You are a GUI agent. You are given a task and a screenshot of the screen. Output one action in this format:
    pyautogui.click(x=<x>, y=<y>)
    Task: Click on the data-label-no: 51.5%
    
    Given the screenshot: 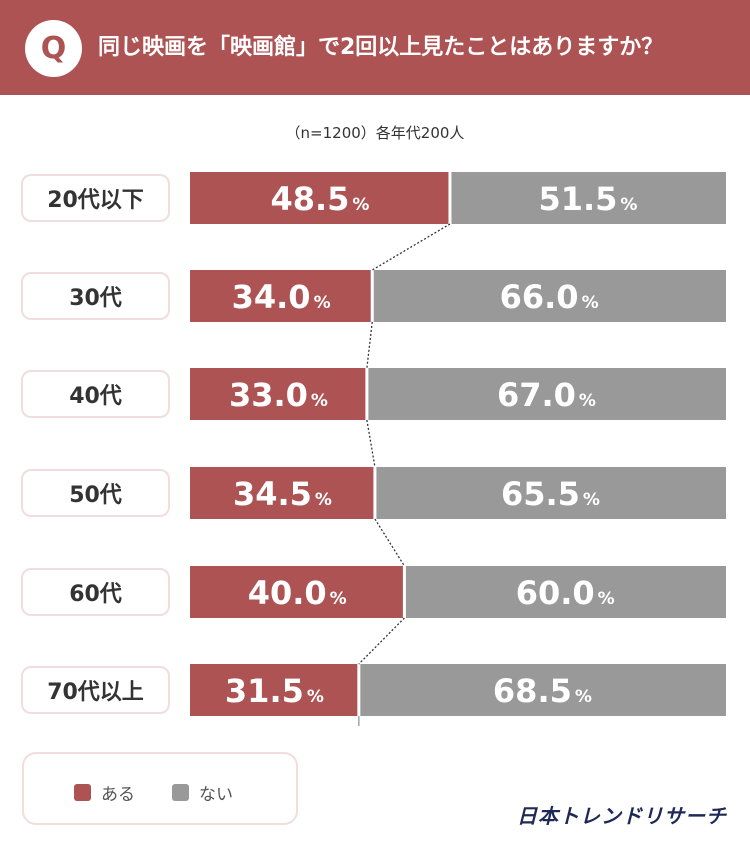 What is the action you would take?
    pyautogui.click(x=587, y=199)
    